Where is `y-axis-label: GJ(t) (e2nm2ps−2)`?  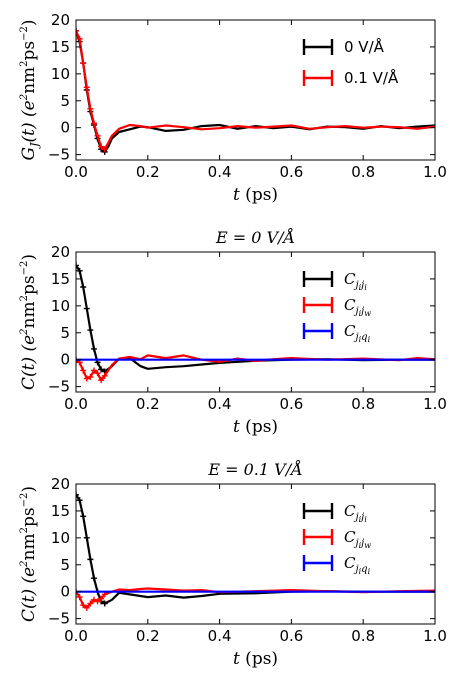 y-axis-label: GJ(t) (e2nm2ps−2) is located at coordinates (30, 89).